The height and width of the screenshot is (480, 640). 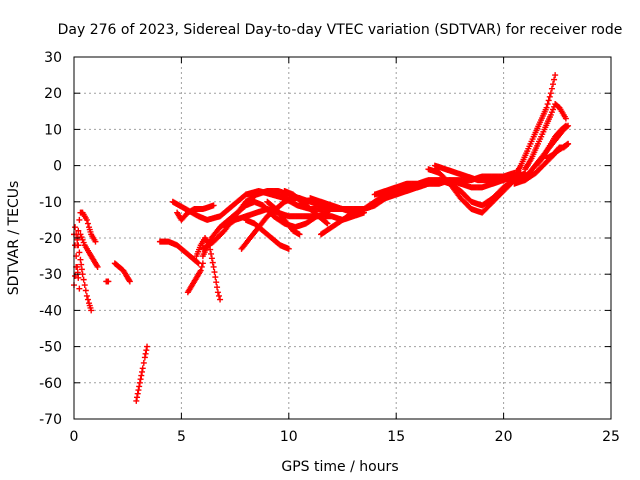 What do you see at coordinates (545, 137) in the screenshot?
I see `series-s26` at bounding box center [545, 137].